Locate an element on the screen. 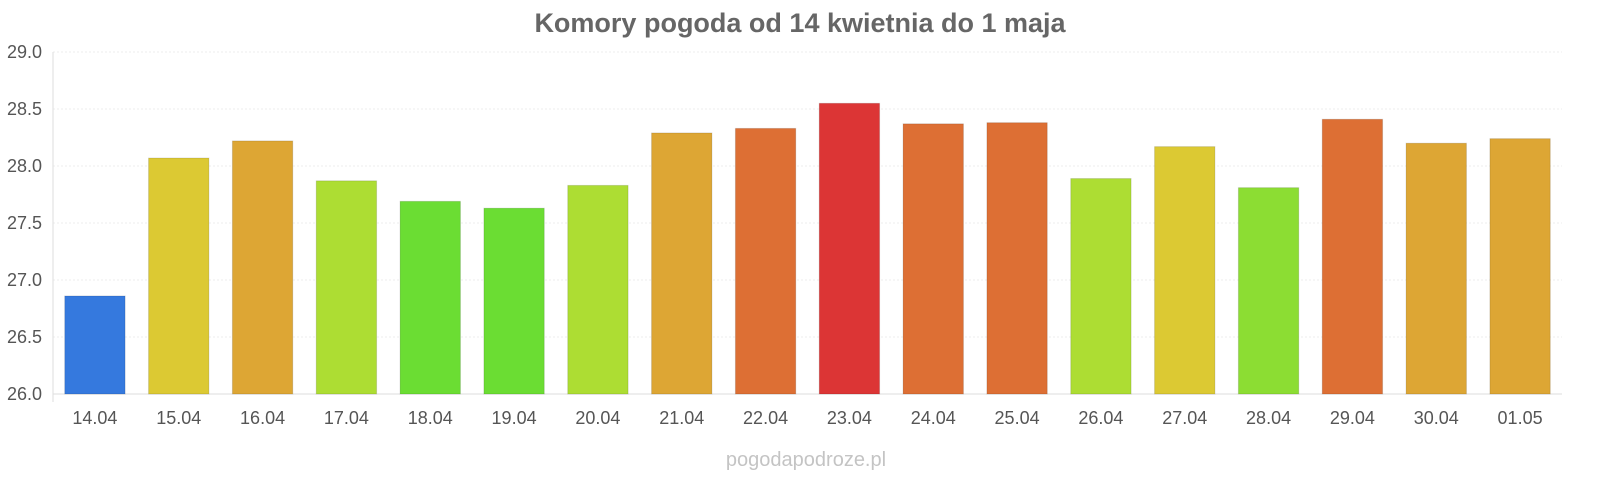  x-tick-label: 20.04 is located at coordinates (597, 418).